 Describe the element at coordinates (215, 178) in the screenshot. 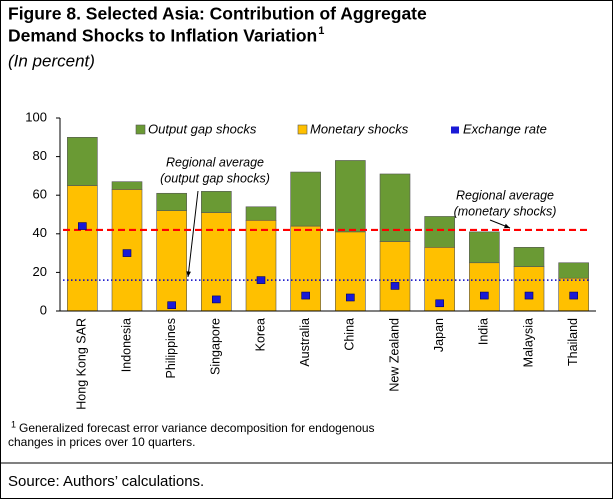

I see `annotation: (output gap shocks)` at that location.